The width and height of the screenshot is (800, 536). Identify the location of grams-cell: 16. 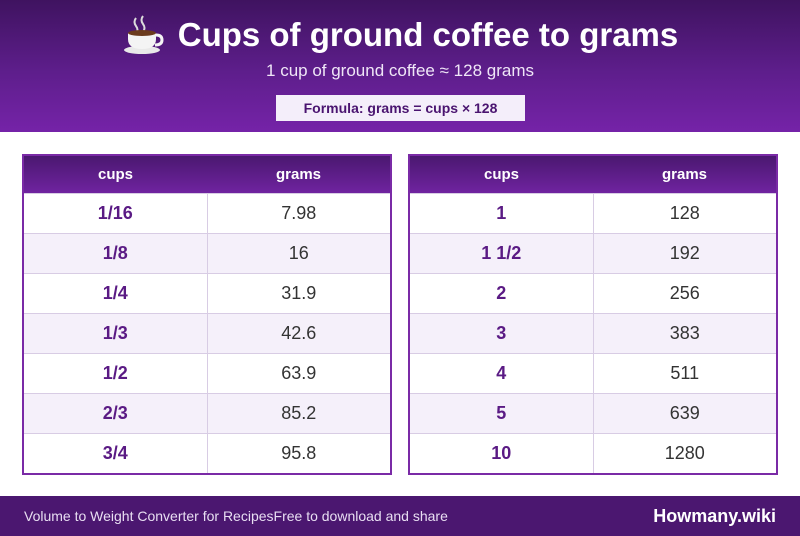
(298, 252).